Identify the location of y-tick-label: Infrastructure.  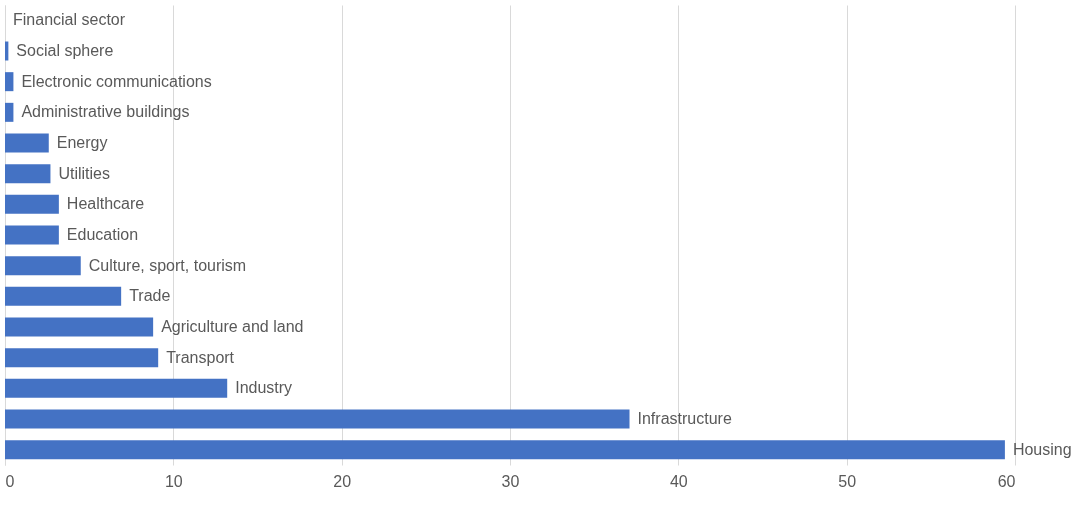
(684, 418).